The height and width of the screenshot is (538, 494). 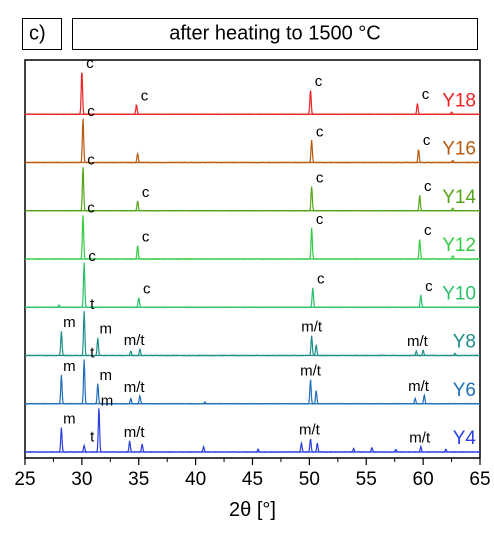 What do you see at coordinates (459, 149) in the screenshot?
I see `series-label: Y16` at bounding box center [459, 149].